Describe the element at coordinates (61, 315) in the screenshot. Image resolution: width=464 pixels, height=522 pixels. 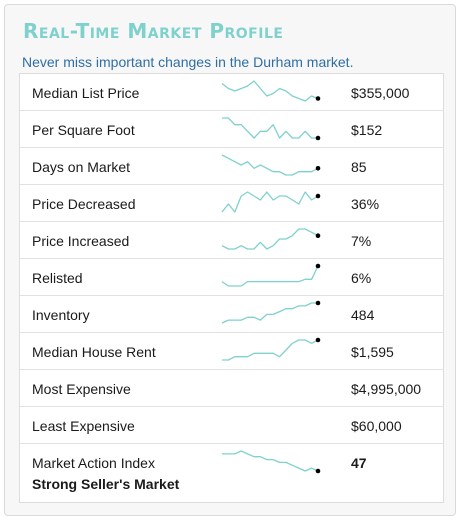
I see `row-label: Inventory` at that location.